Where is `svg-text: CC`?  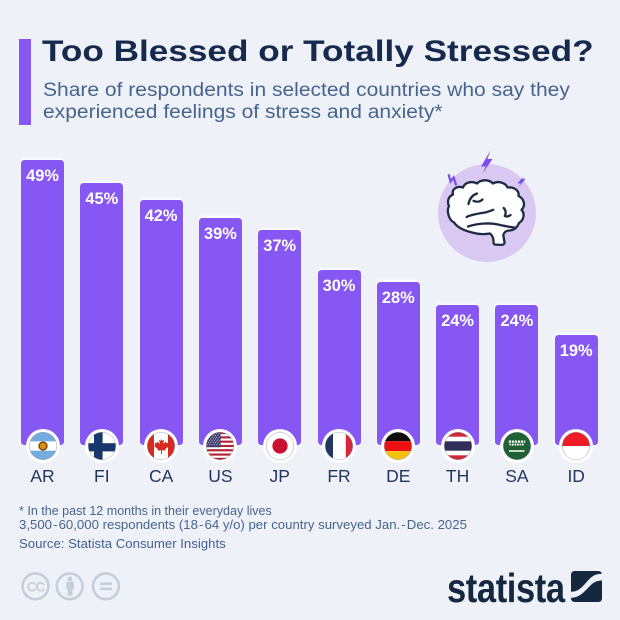 svg-text: CC is located at coordinates (36, 586).